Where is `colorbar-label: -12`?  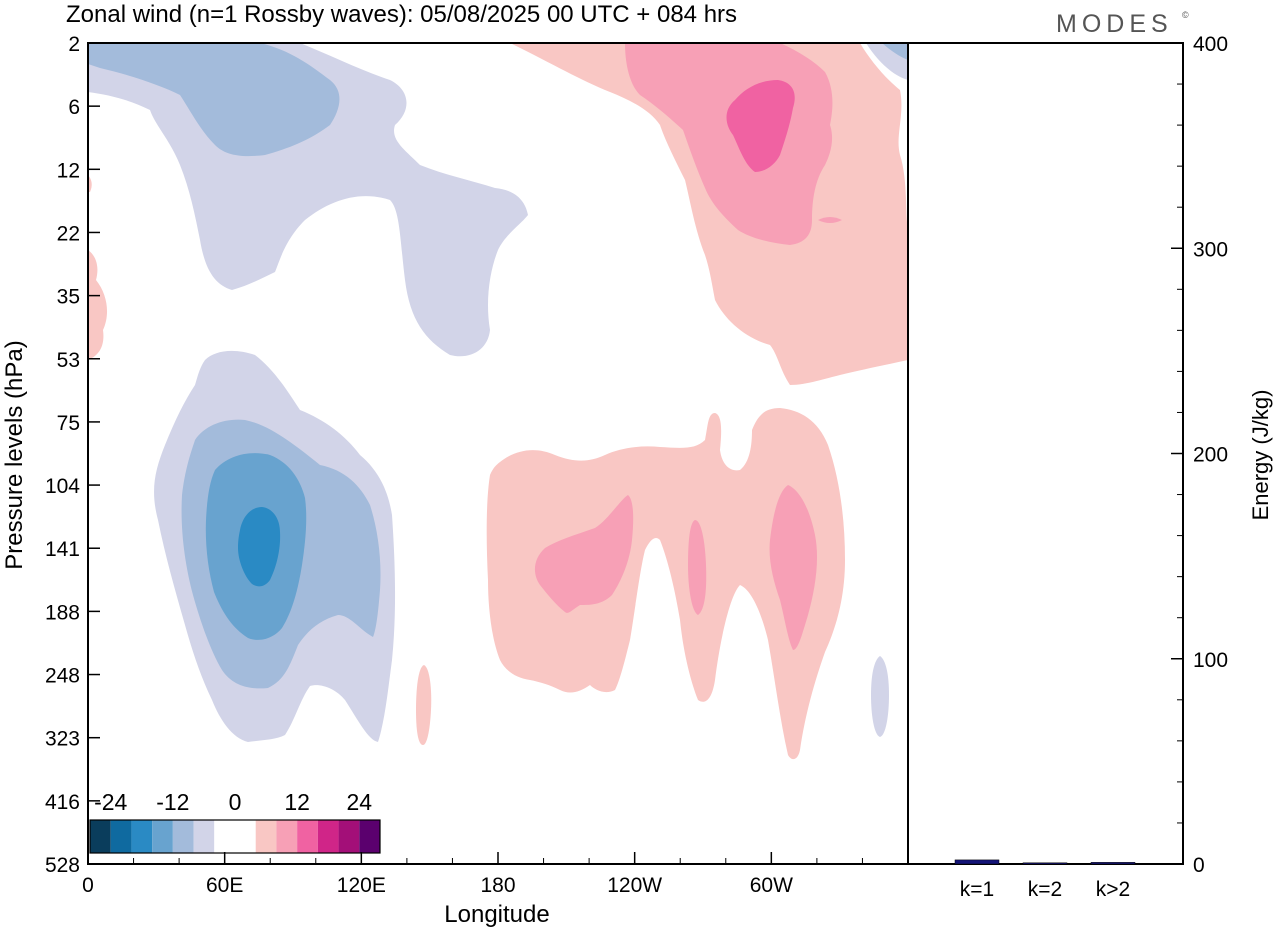
colorbar-label: -12 is located at coordinates (172, 802).